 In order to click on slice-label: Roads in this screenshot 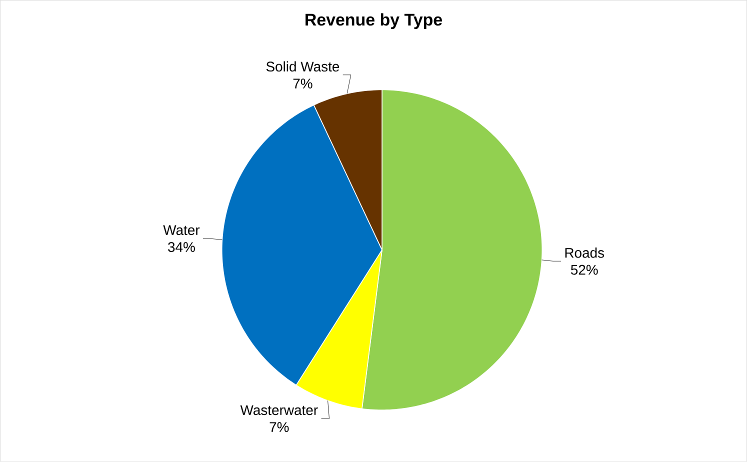, I will do `click(584, 253)`.